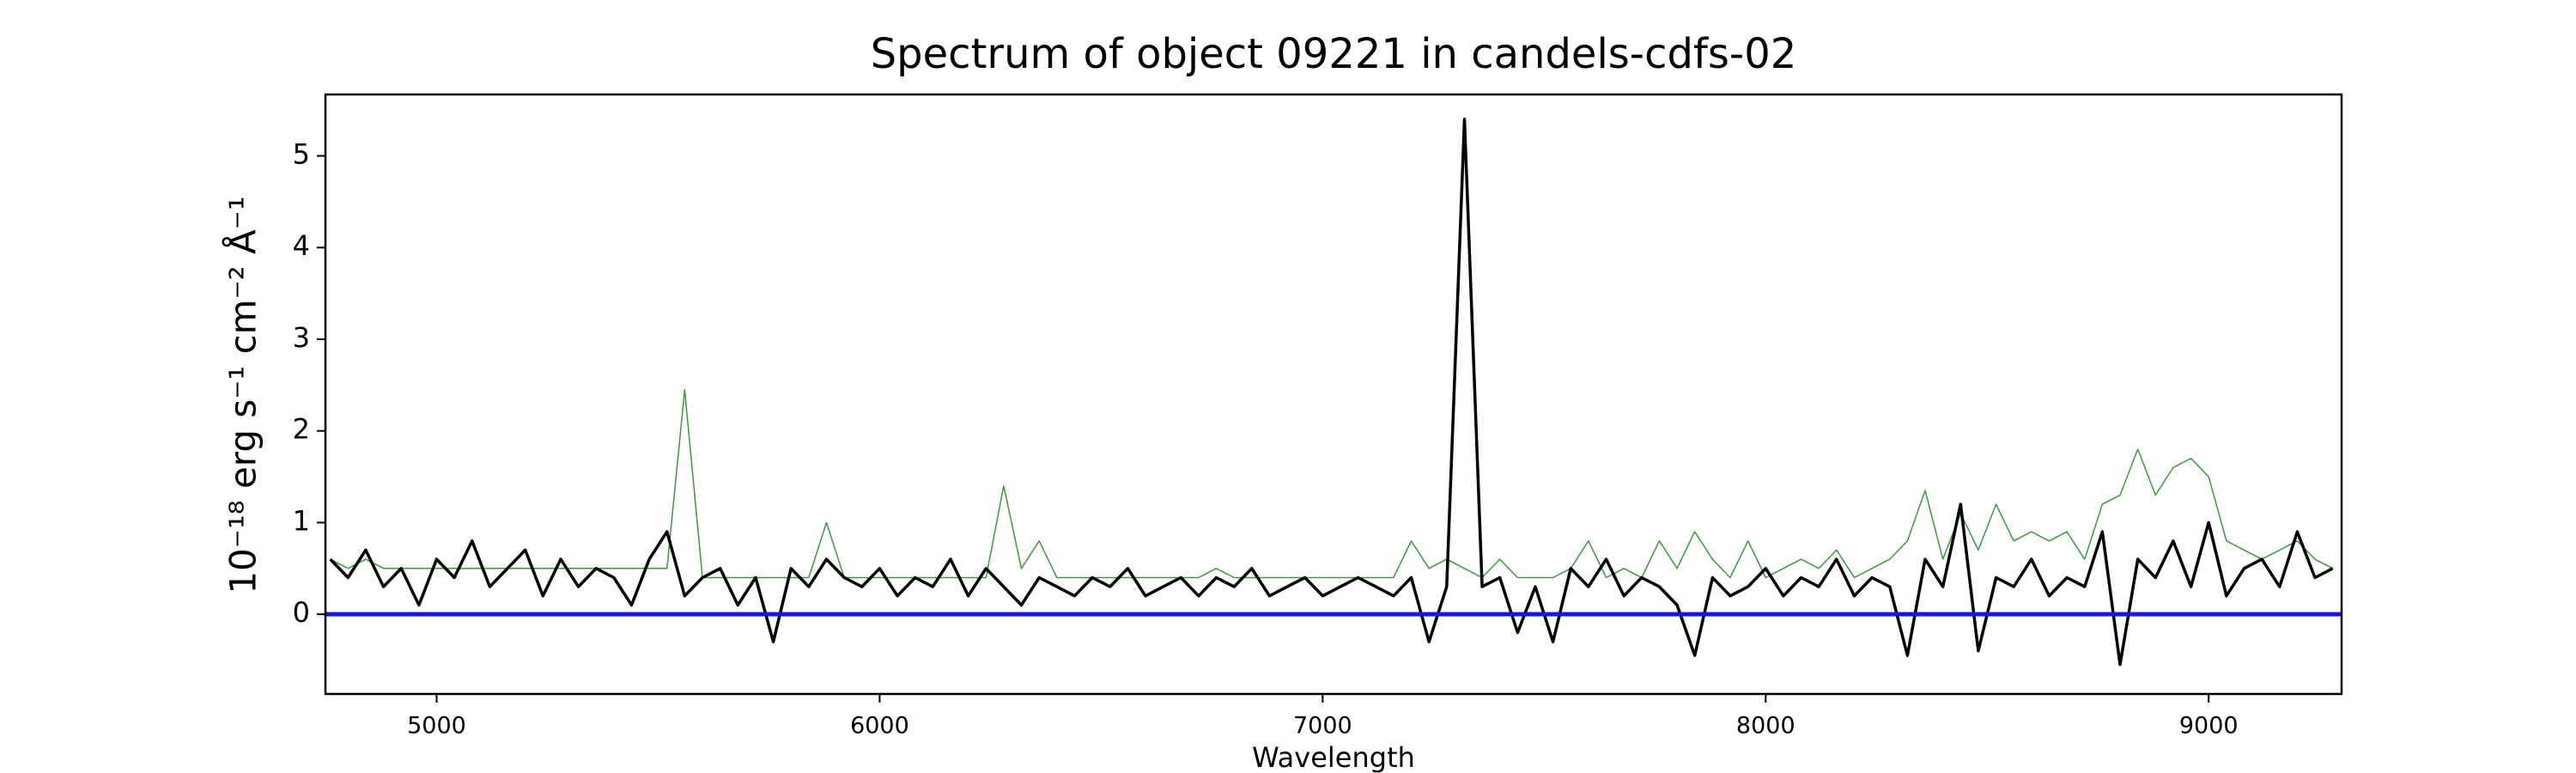  I want to click on x-tick-label: 9000, so click(2209, 726).